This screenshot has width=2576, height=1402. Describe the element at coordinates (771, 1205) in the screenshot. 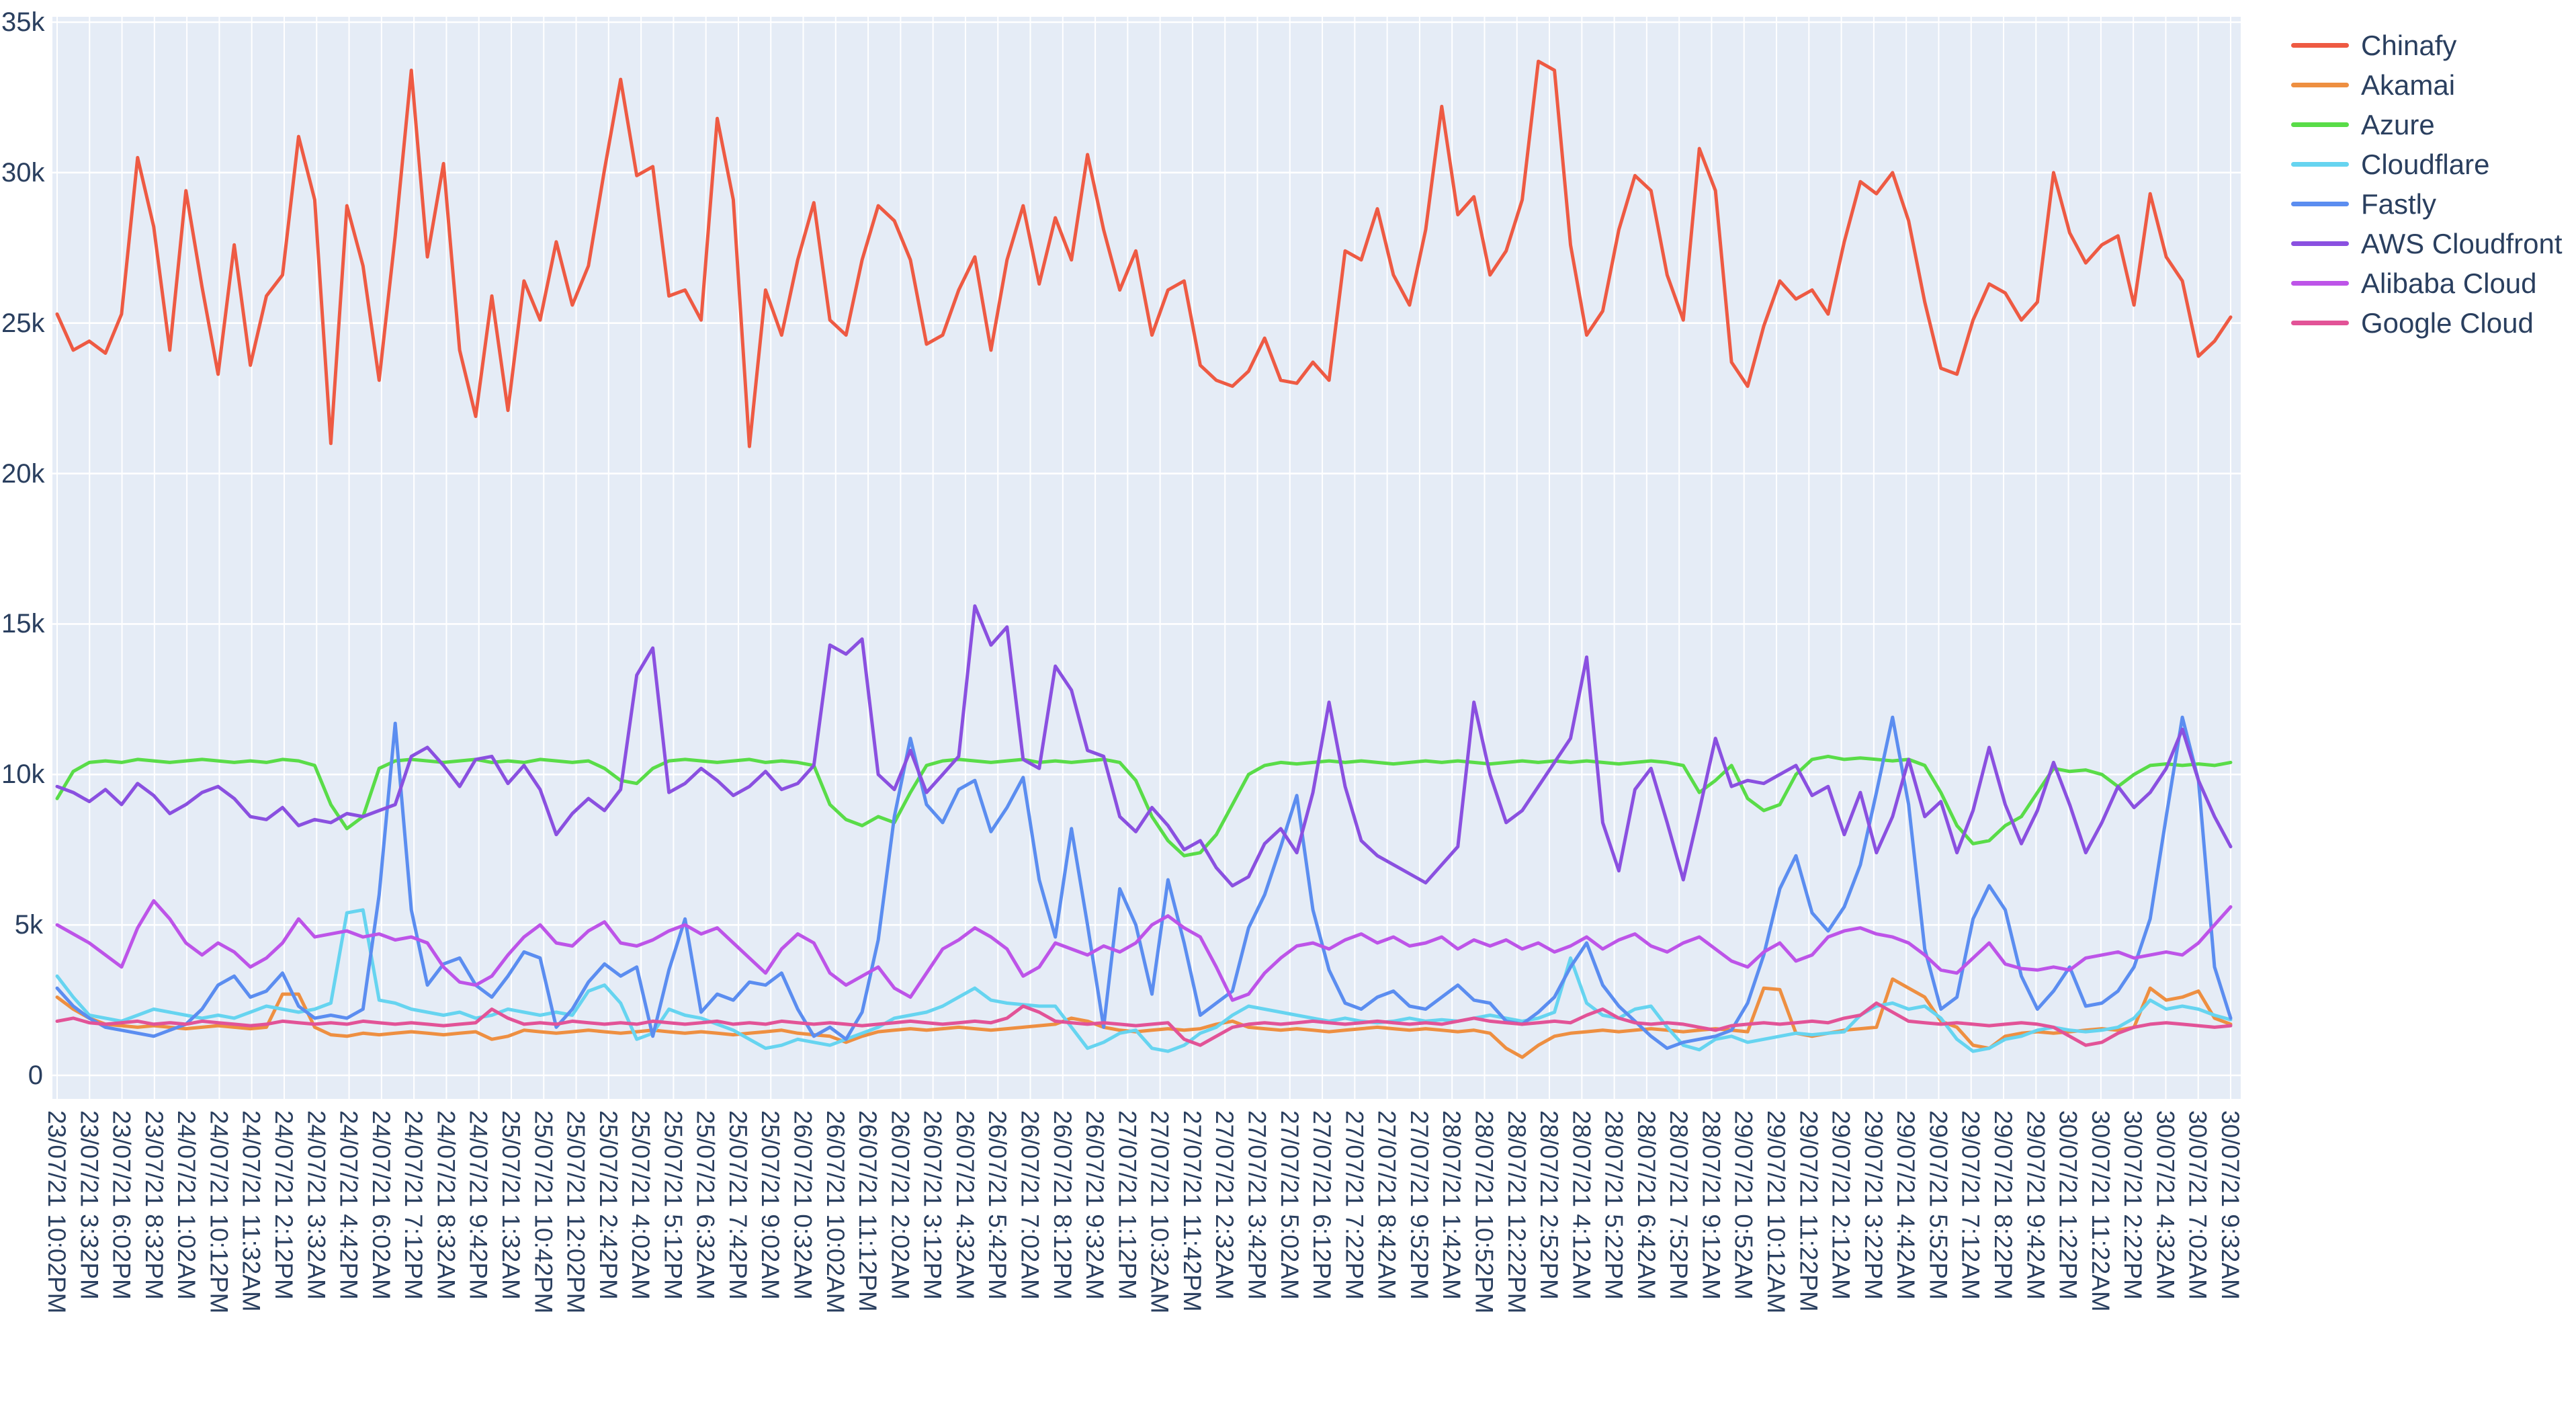

I see `x-tick-label: 25/07/21 9:02AM` at that location.